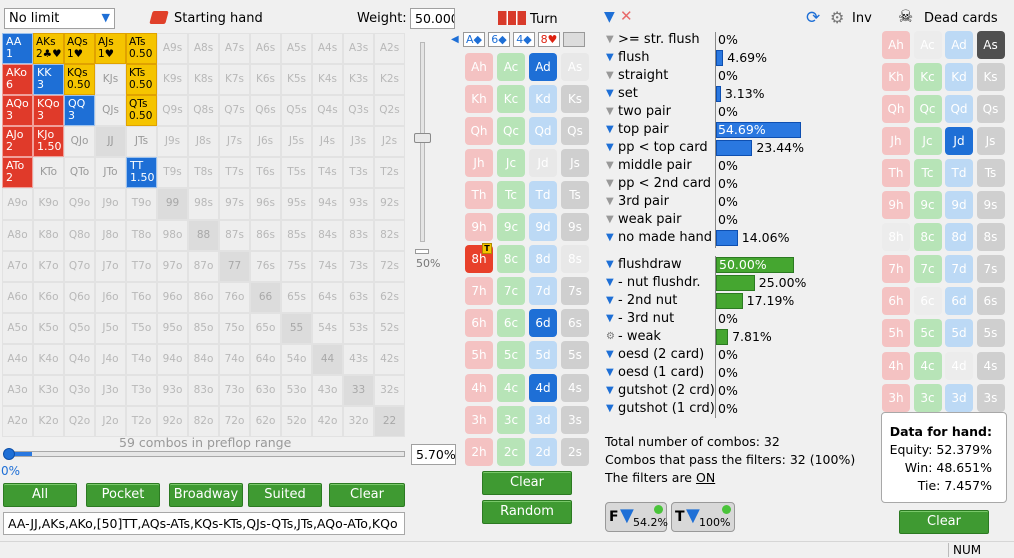 The width and height of the screenshot is (1014, 558). What do you see at coordinates (389, 142) in the screenshot?
I see `range-cell-J2s: J2s` at bounding box center [389, 142].